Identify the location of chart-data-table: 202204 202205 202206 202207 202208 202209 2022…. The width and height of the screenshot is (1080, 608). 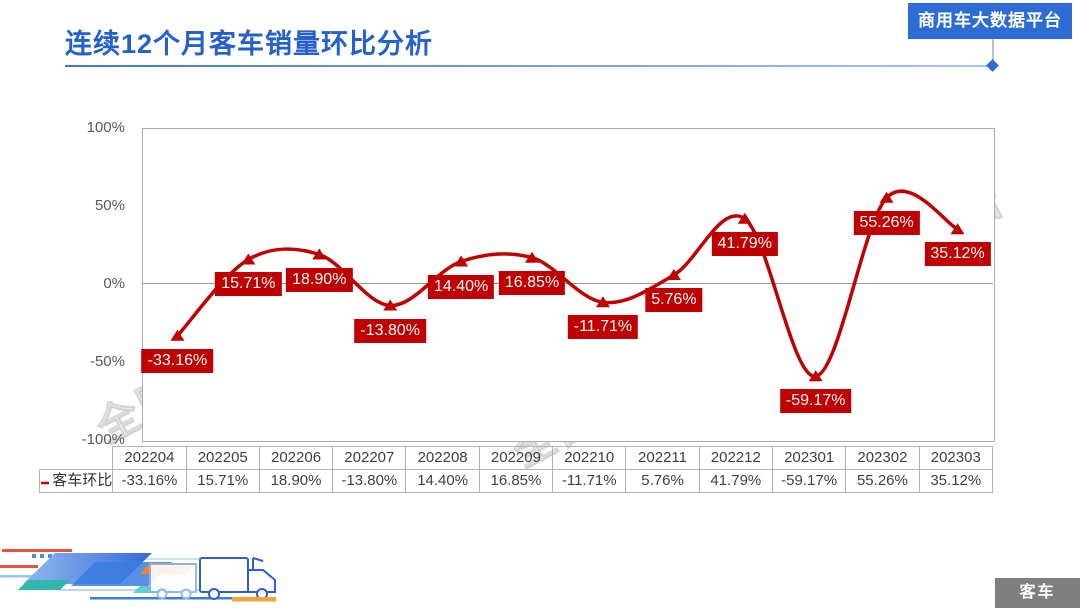
(516, 469).